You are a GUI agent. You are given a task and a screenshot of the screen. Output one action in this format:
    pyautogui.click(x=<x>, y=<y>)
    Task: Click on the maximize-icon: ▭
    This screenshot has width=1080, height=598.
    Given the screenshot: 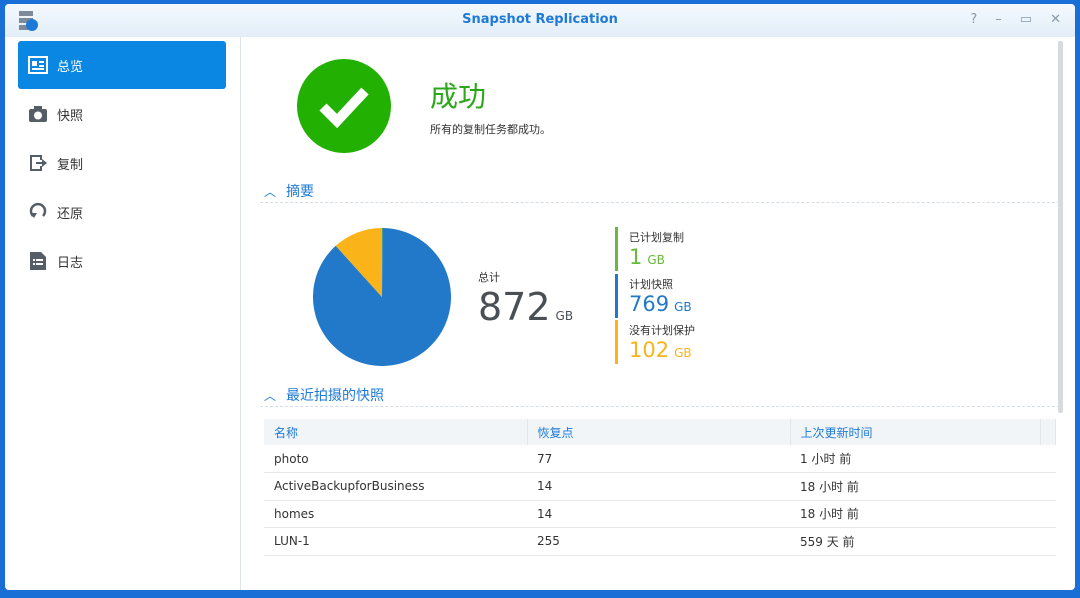 What is the action you would take?
    pyautogui.click(x=1026, y=19)
    